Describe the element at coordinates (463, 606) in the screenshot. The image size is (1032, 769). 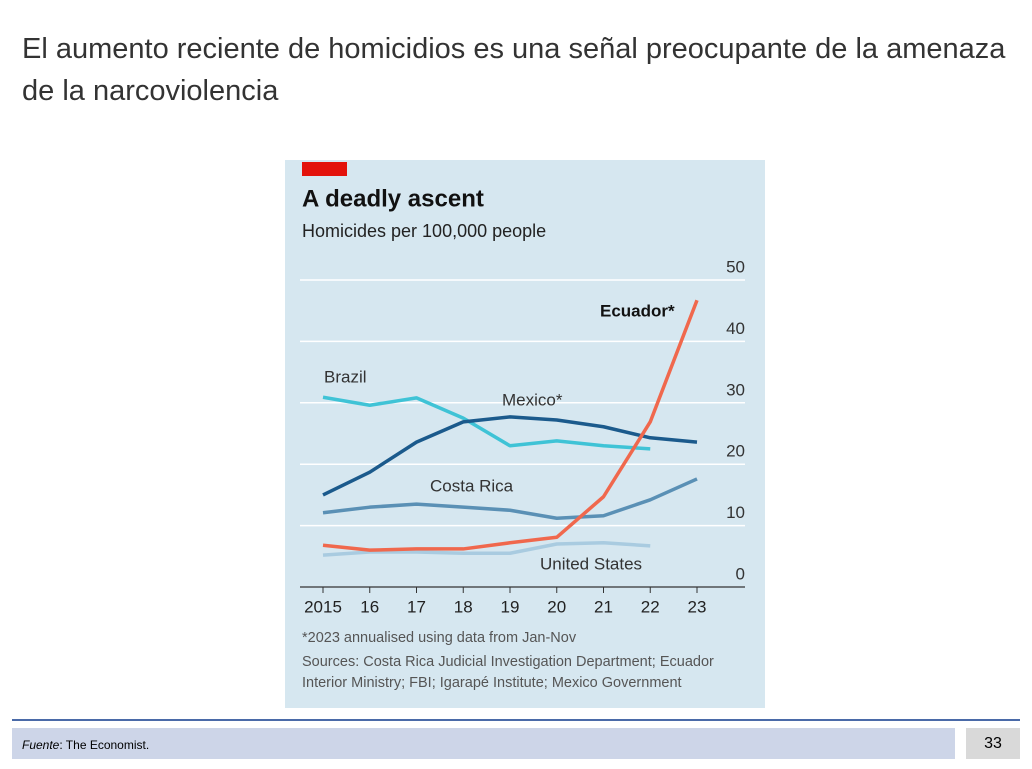
I see `x-tick-label: 18` at that location.